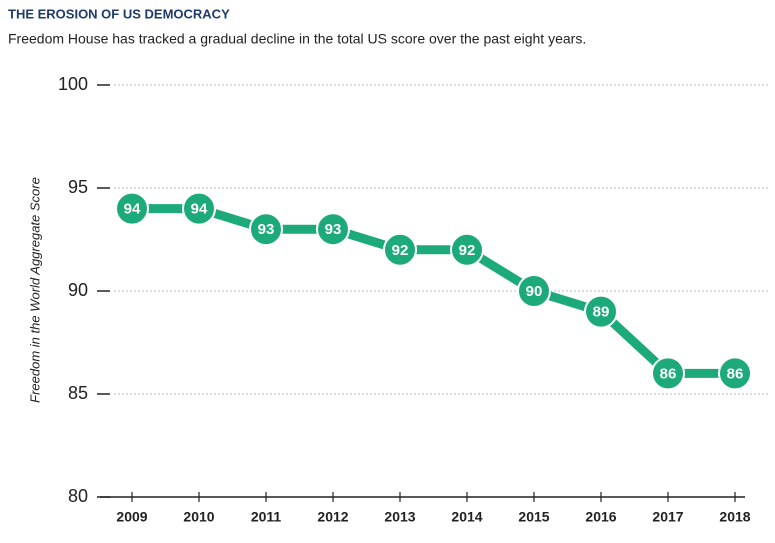 This screenshot has height=543, width=775. Describe the element at coordinates (73, 84) in the screenshot. I see `y-tick-label: 100` at that location.